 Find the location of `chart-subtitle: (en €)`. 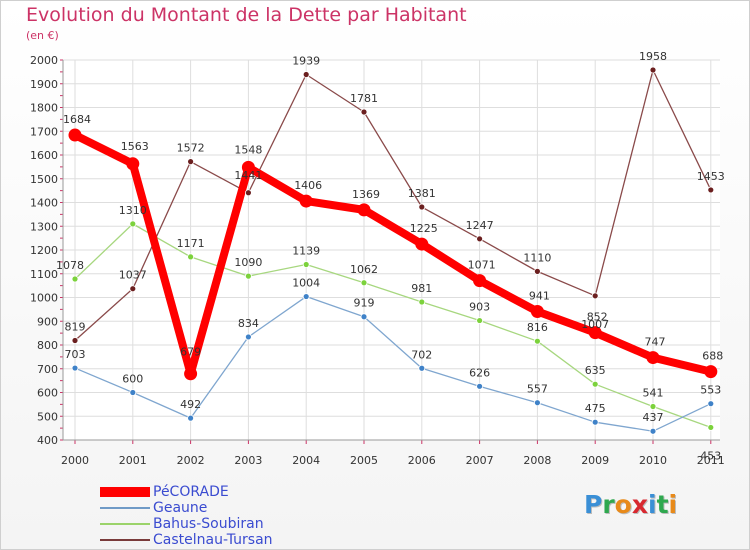

chart-subtitle: (en €) is located at coordinates (42, 35).